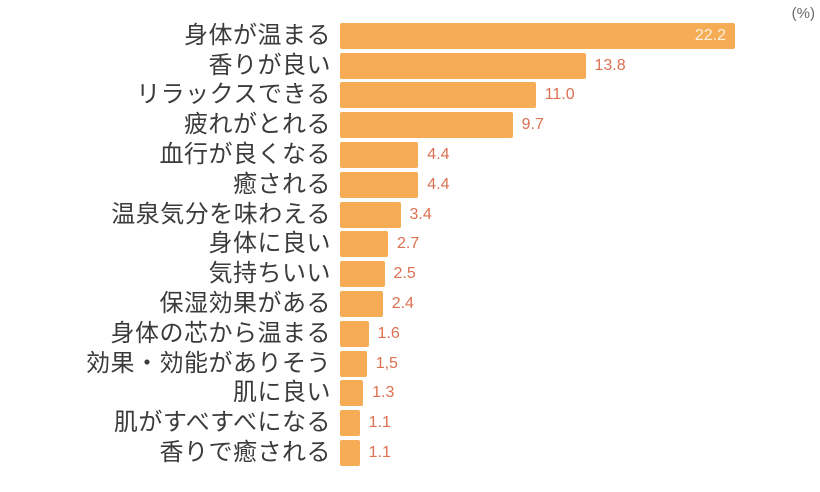  Describe the element at coordinates (803, 13) in the screenshot. I see `unit-label: (%)` at that location.